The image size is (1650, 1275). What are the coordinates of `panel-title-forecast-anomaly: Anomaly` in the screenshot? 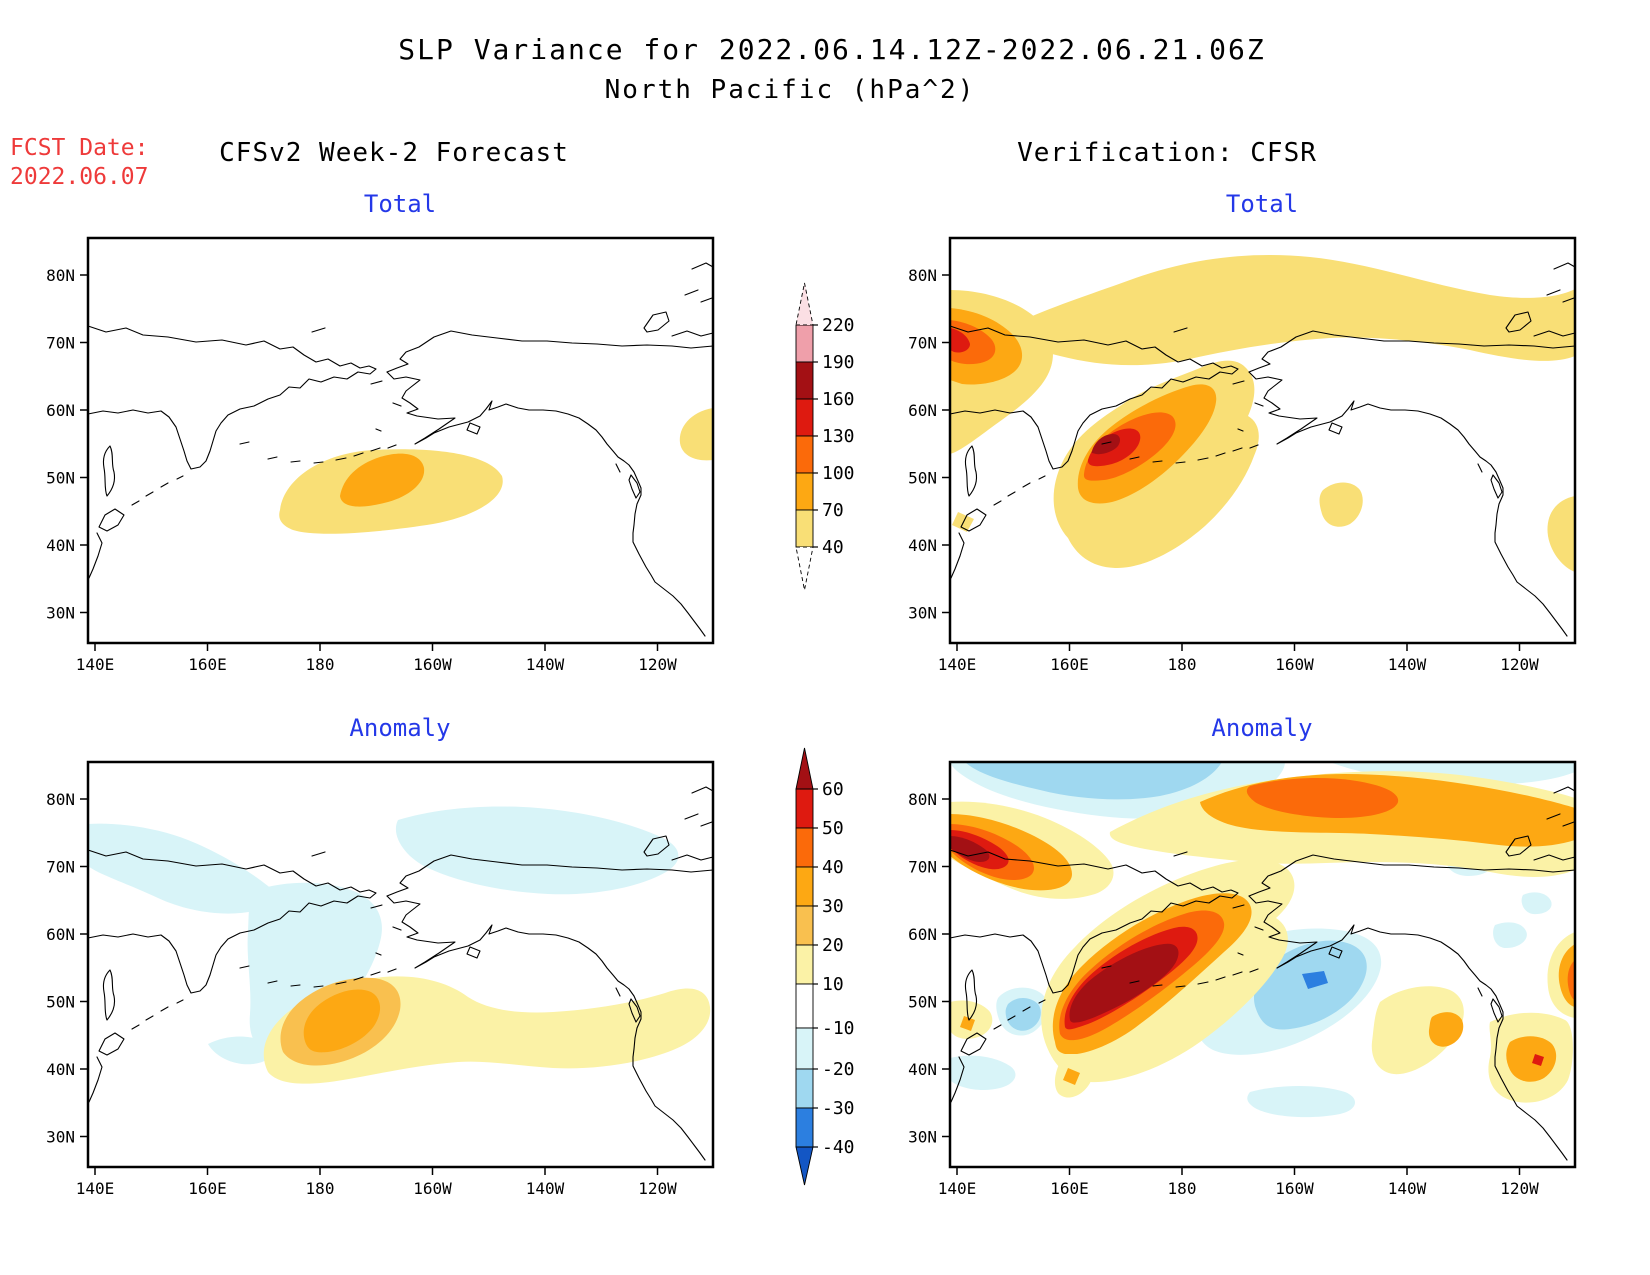 It's located at (400, 728).